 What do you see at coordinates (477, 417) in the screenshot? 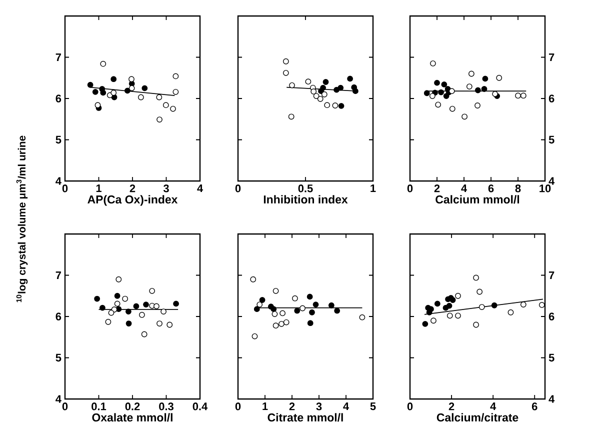
I see `x-axis-title: Calcium/citrate` at bounding box center [477, 417].